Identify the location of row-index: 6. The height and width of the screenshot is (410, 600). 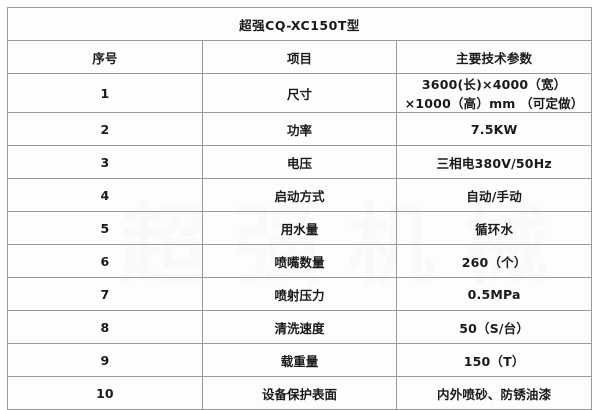
(105, 261).